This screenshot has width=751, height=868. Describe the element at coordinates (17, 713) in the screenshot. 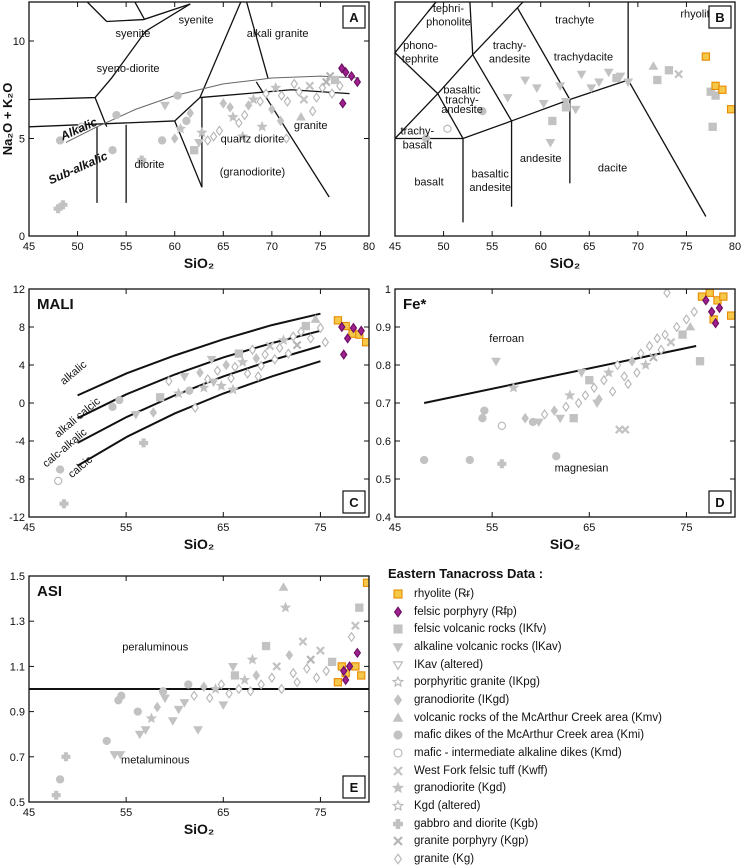

I see `y-tick-label: 0.9` at that location.